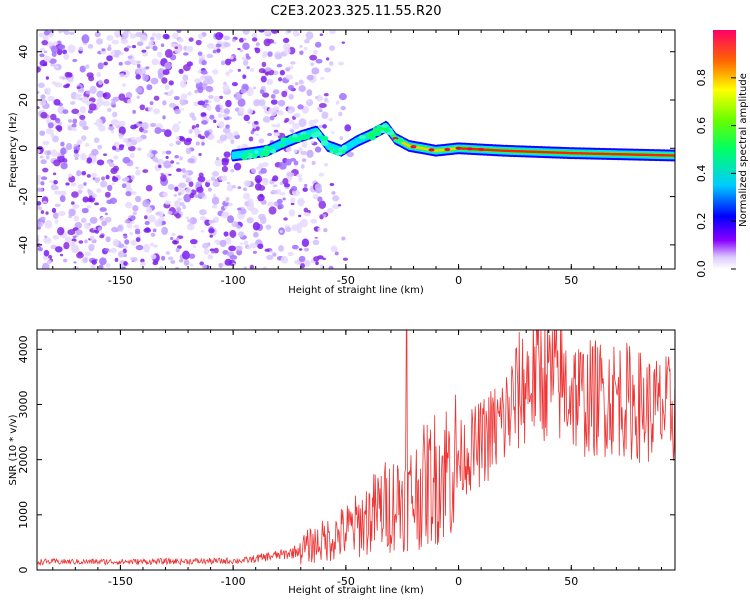 The width and height of the screenshot is (750, 600). Describe the element at coordinates (715, 173) in the screenshot. I see `colorbar-ticks: 0.0 0.2 0.4 0.6 0.8` at that location.